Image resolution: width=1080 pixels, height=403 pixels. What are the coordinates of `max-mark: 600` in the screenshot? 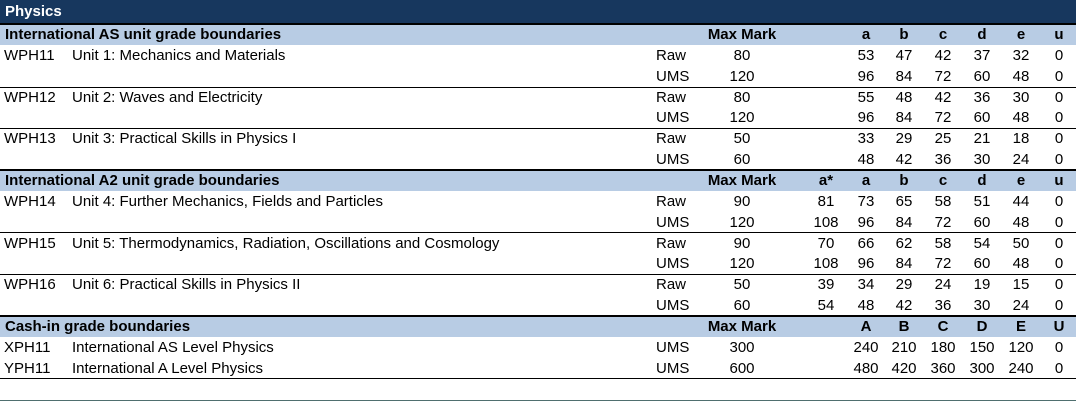 It's located at (742, 368).